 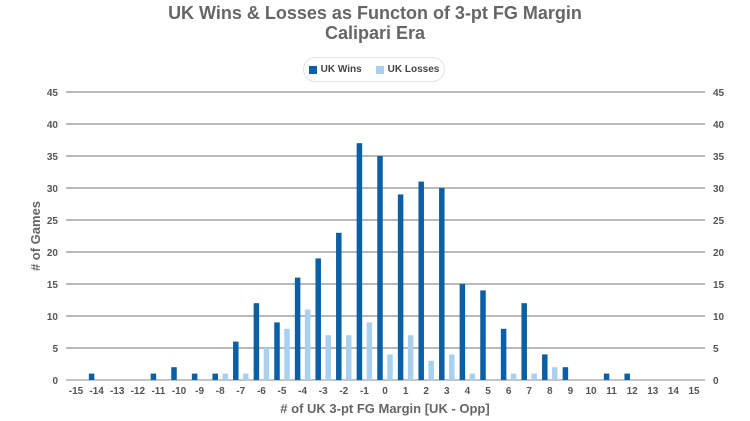 What do you see at coordinates (719, 317) in the screenshot?
I see `y-tick-label-right: 10` at bounding box center [719, 317].